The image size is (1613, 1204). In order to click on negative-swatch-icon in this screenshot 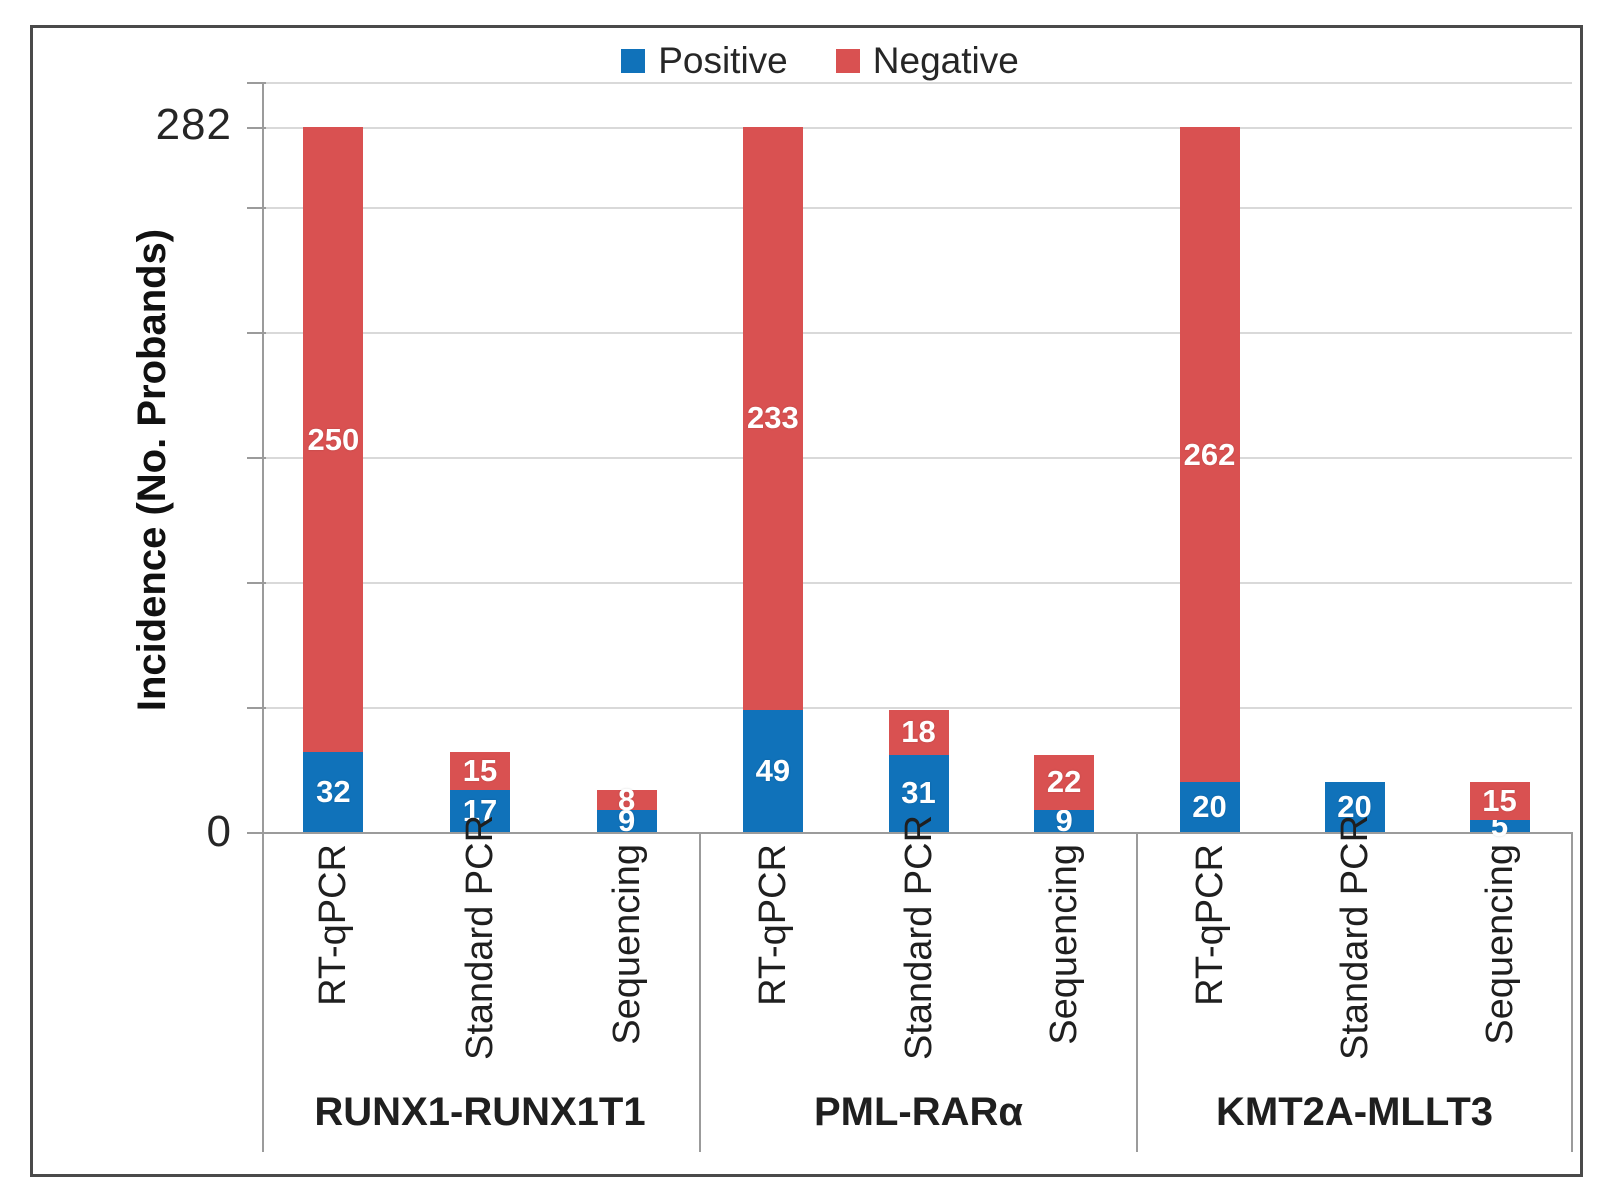, I will do `click(847, 61)`.